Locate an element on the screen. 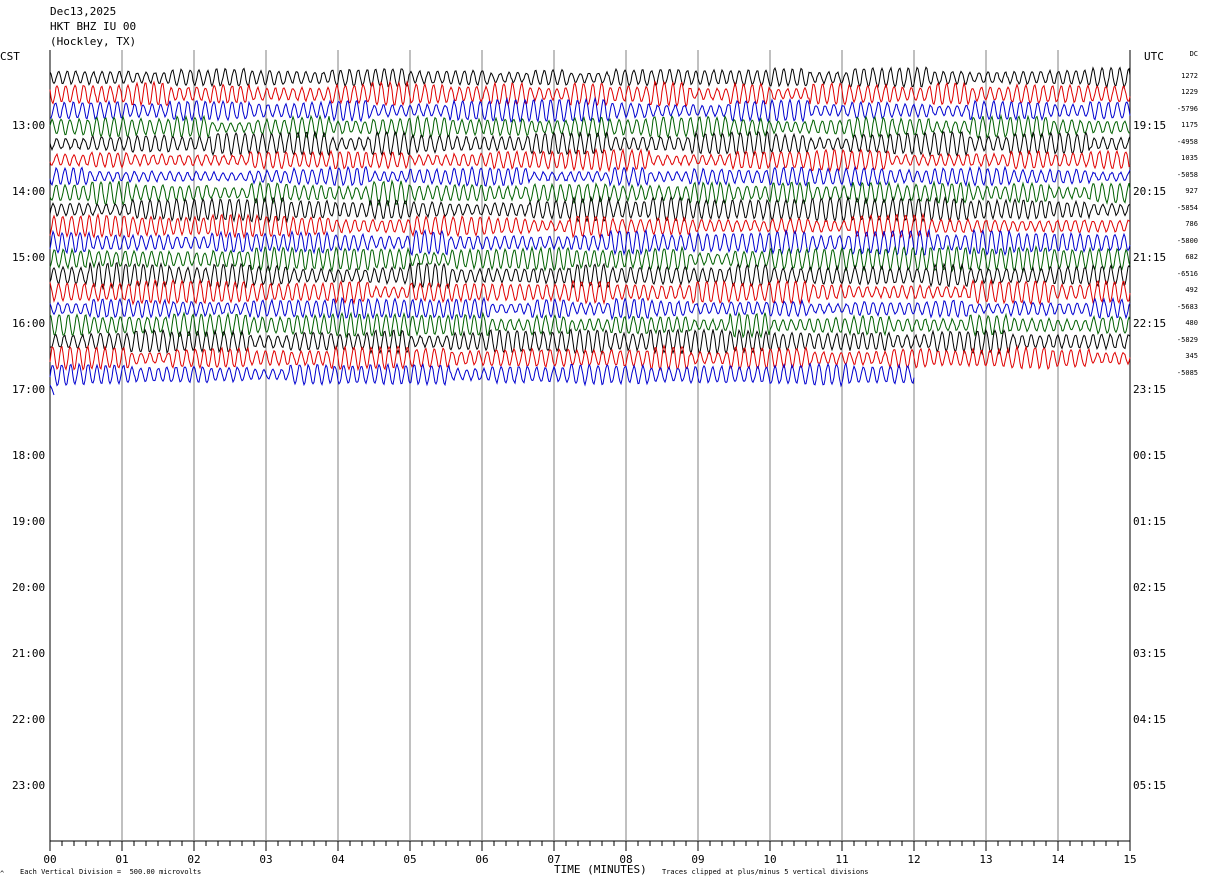  x-tick-label: 11 is located at coordinates (841, 859).